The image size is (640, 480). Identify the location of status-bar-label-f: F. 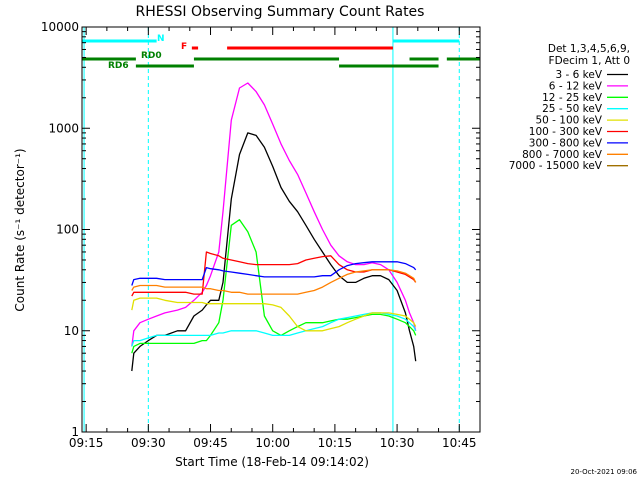
(184, 47).